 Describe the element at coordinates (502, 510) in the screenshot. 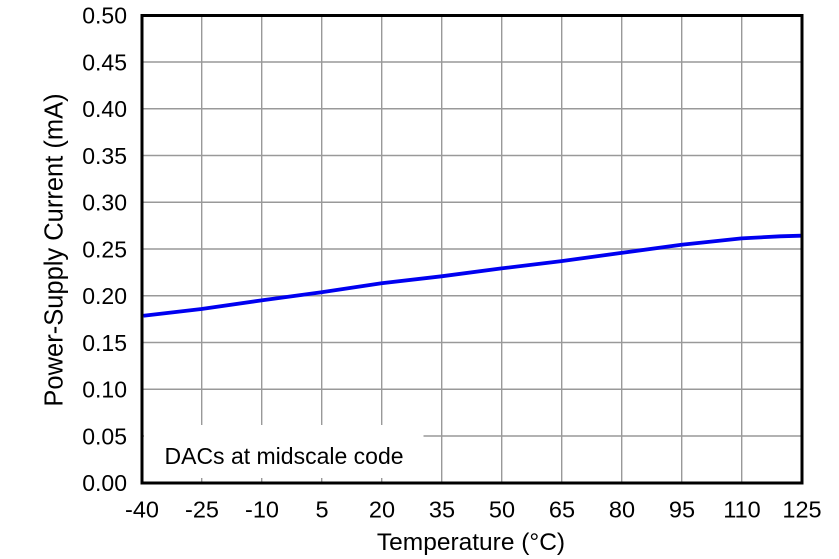

I see `svg-text: 50` at that location.